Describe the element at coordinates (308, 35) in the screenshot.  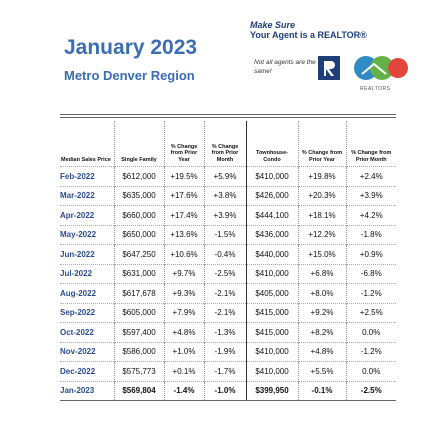
I see `tagline-2: Your Agent is a REALTOR®` at that location.